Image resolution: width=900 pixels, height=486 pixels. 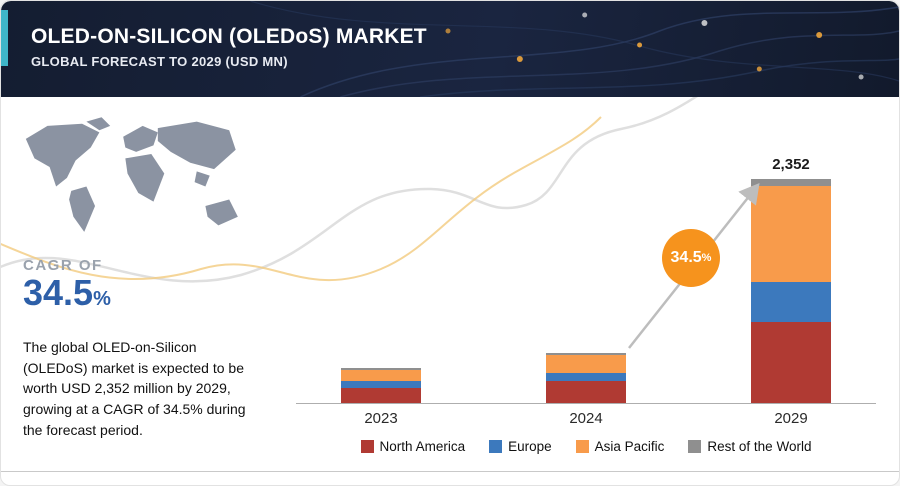 What do you see at coordinates (134, 180) in the screenshot?
I see `world-map` at bounding box center [134, 180].